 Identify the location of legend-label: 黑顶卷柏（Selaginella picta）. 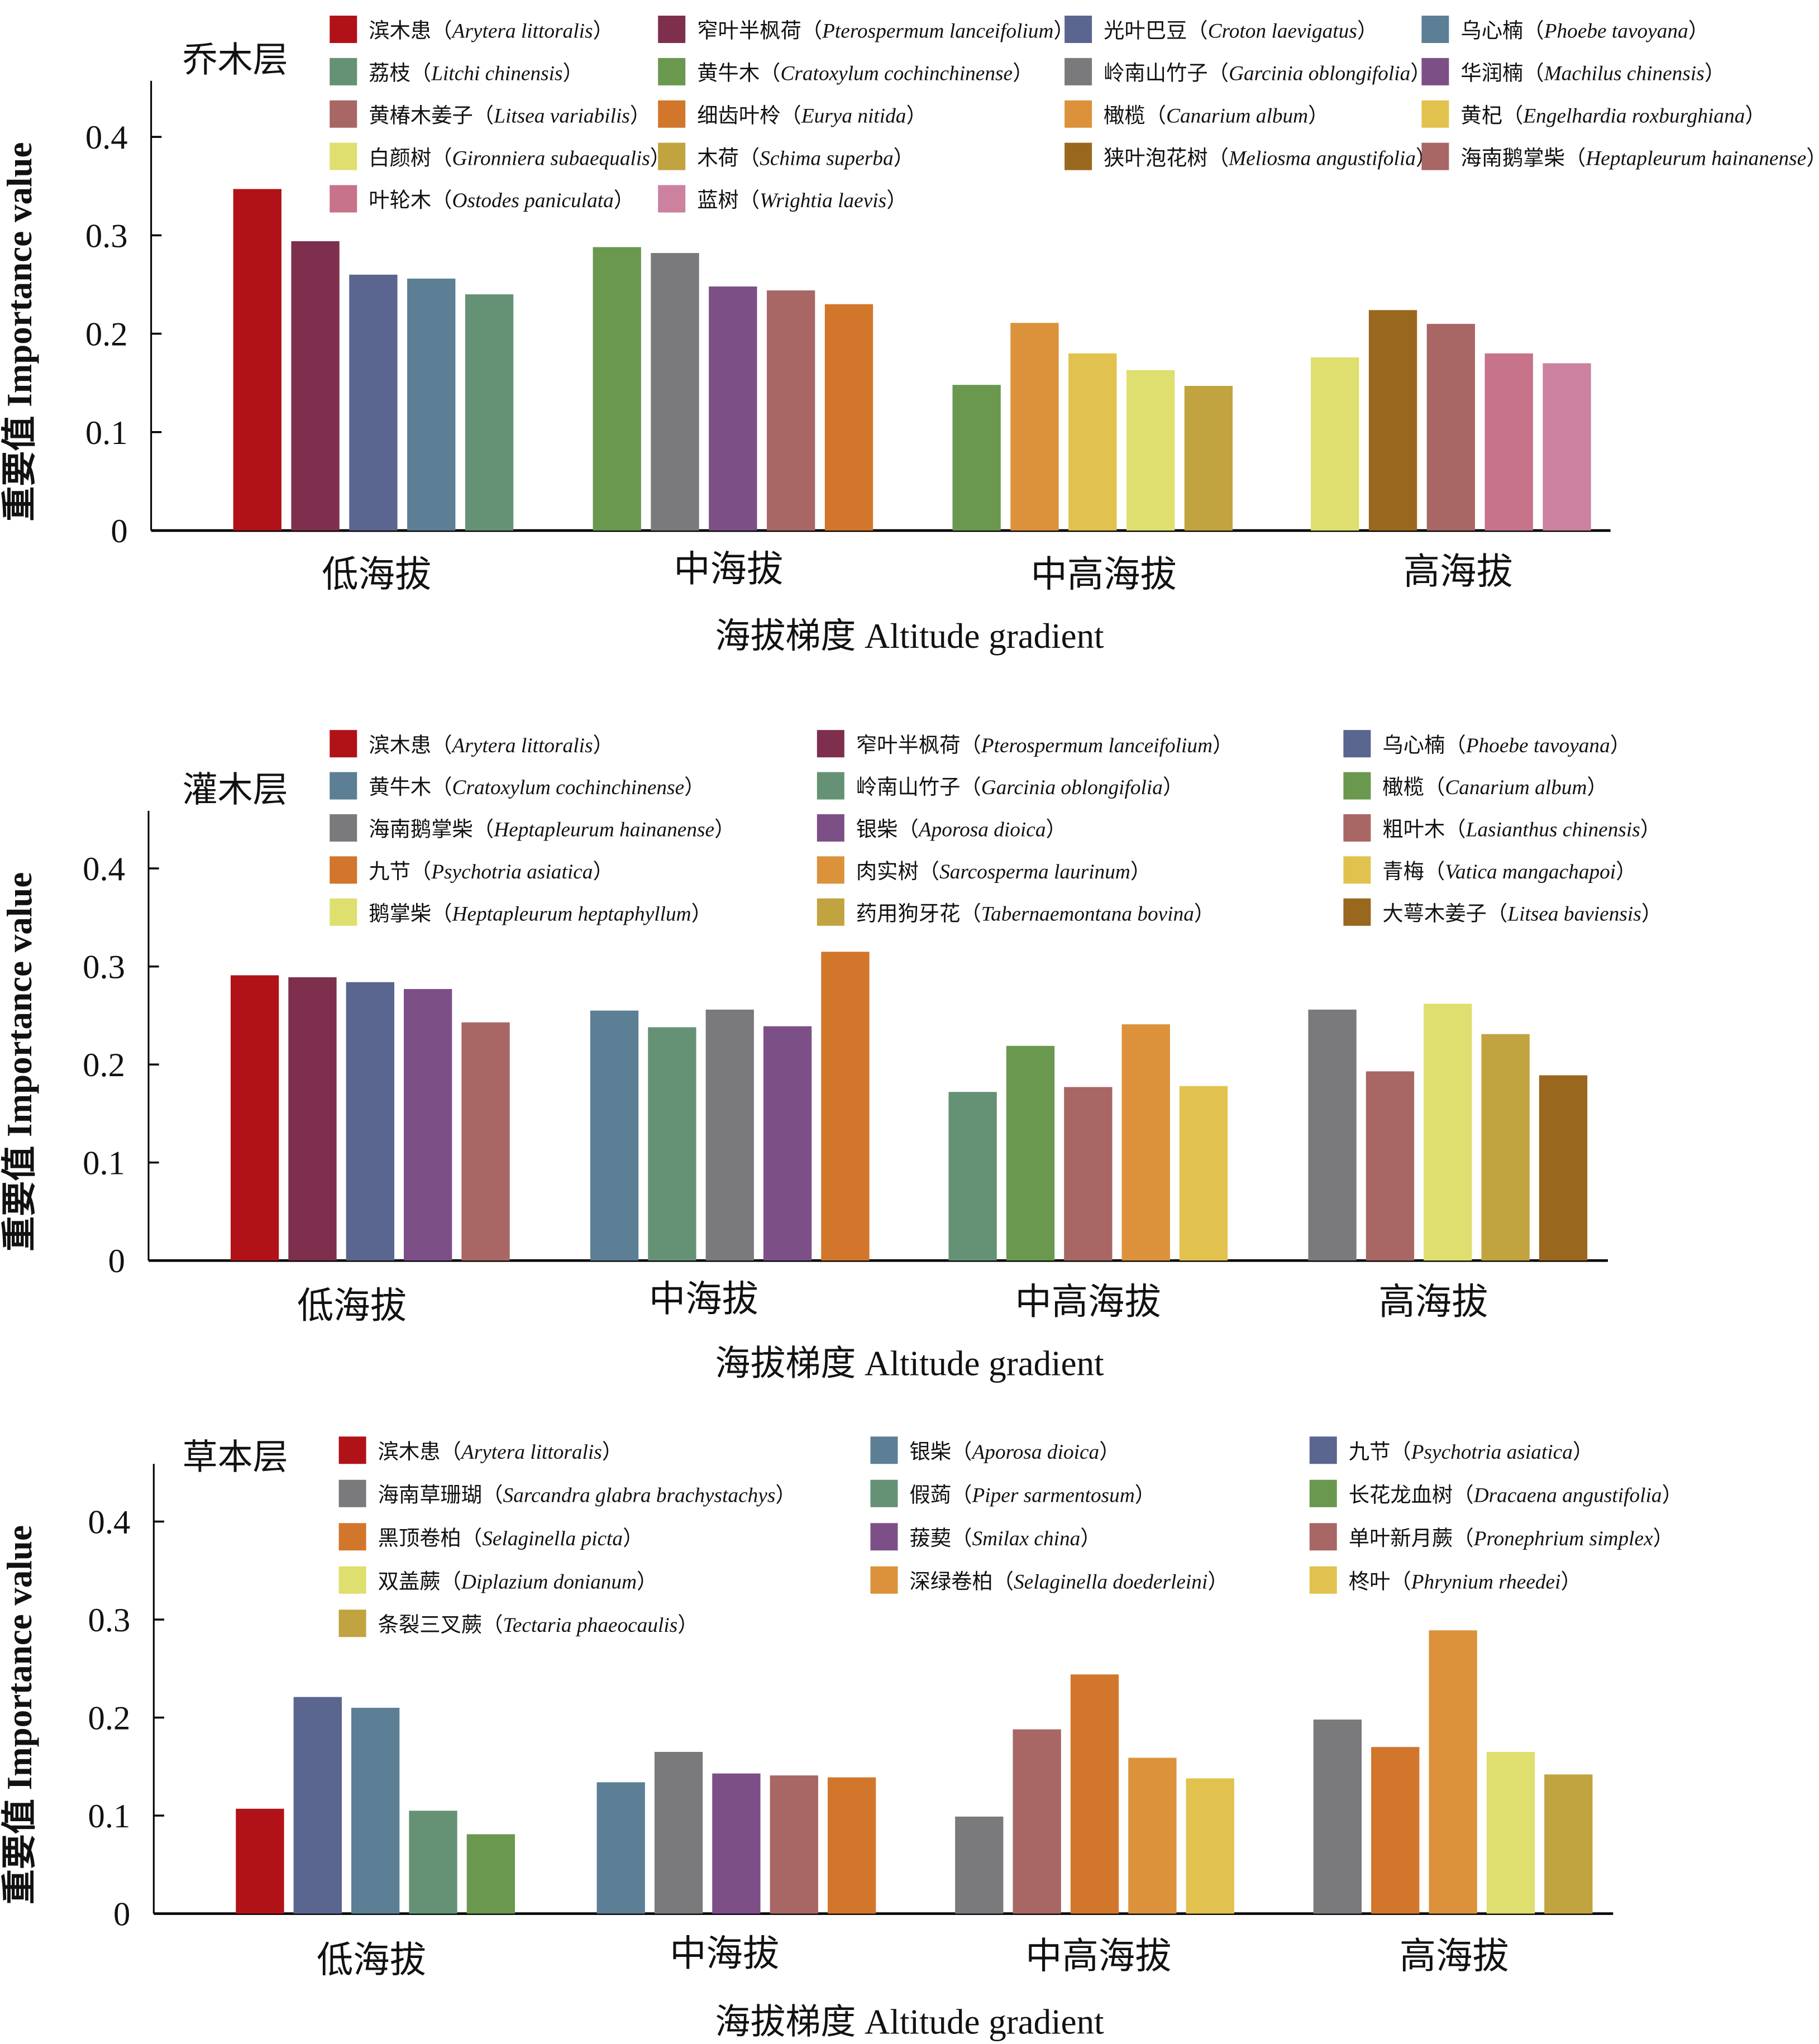
(511, 1538).